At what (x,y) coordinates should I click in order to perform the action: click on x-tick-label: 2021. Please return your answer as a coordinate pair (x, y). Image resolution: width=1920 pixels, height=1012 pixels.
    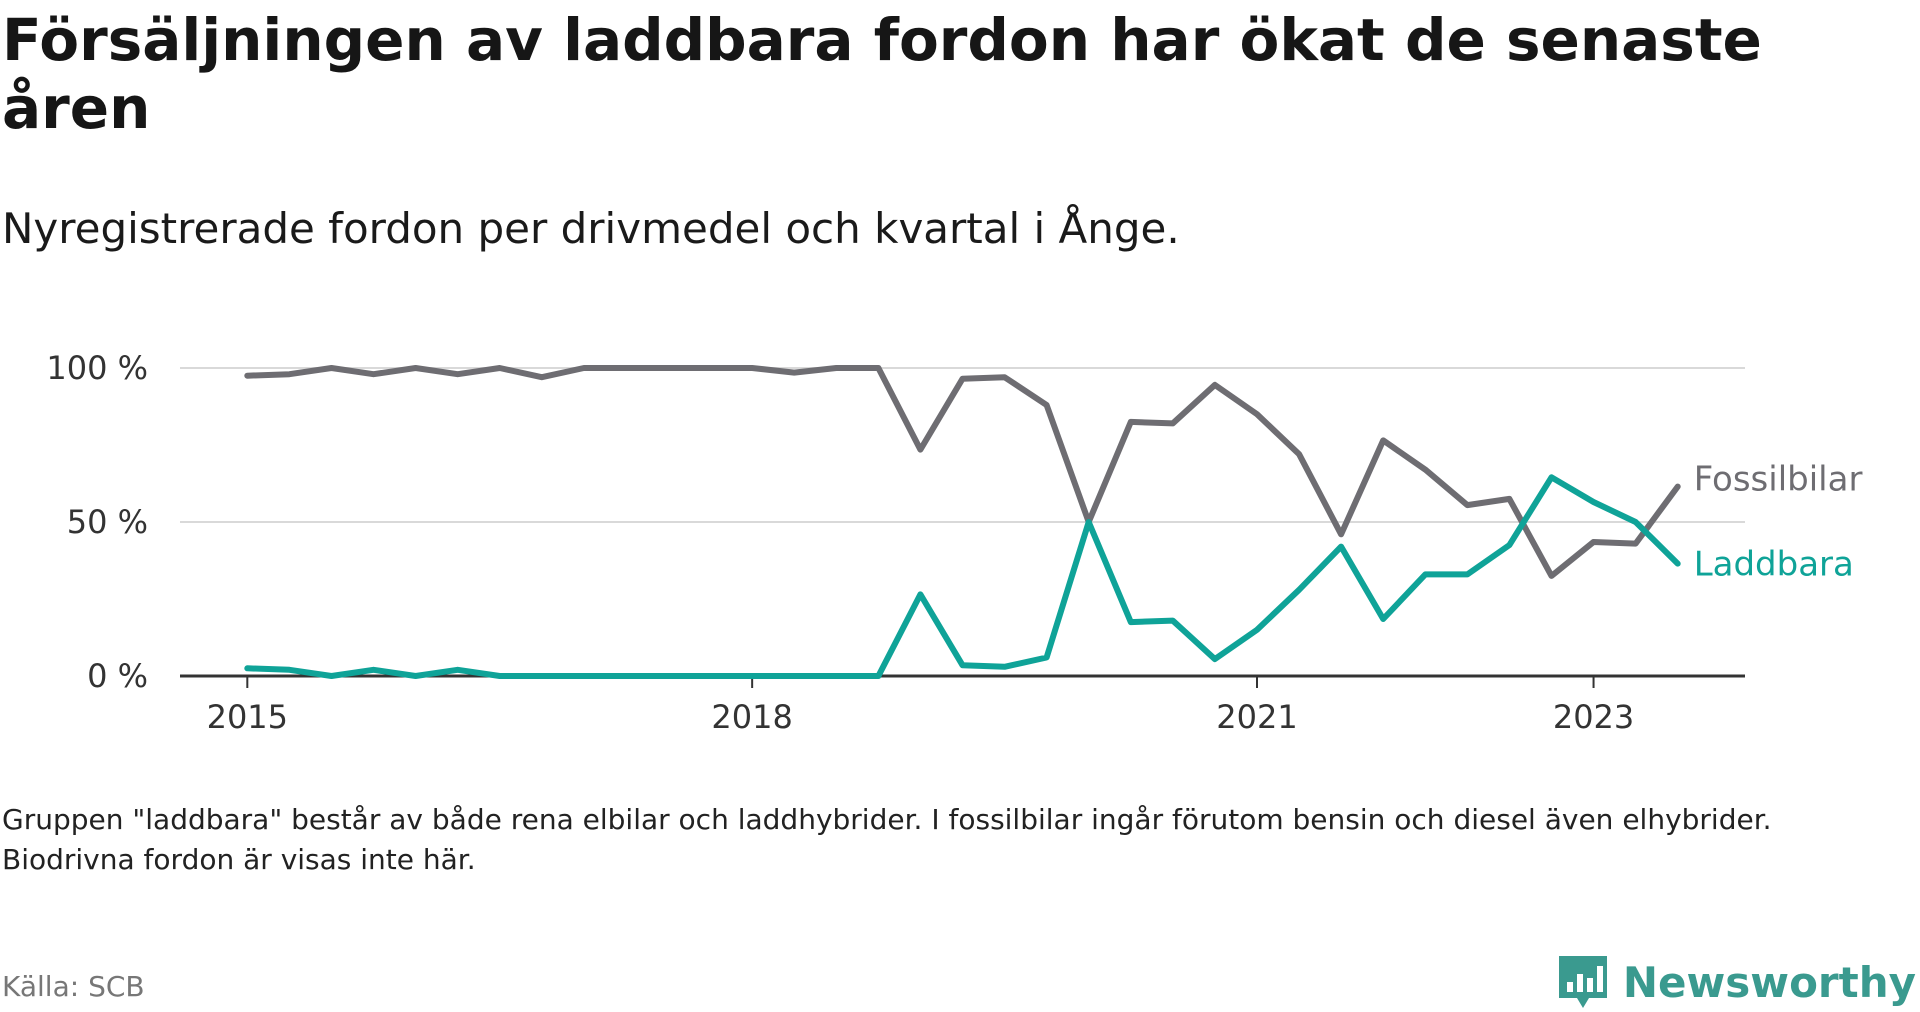
    Looking at the image, I should click on (1256, 717).